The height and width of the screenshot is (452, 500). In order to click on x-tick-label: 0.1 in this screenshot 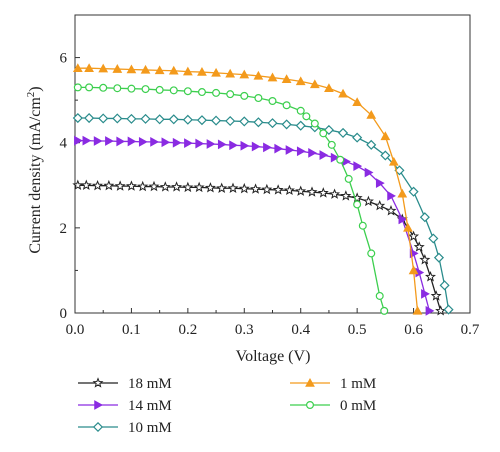, I will do `click(131, 330)`.